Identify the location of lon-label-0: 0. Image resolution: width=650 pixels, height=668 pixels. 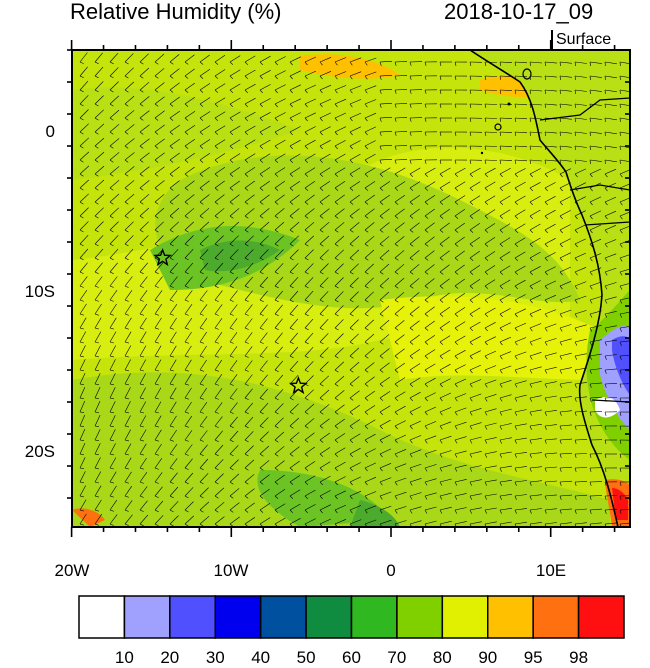
(390, 570).